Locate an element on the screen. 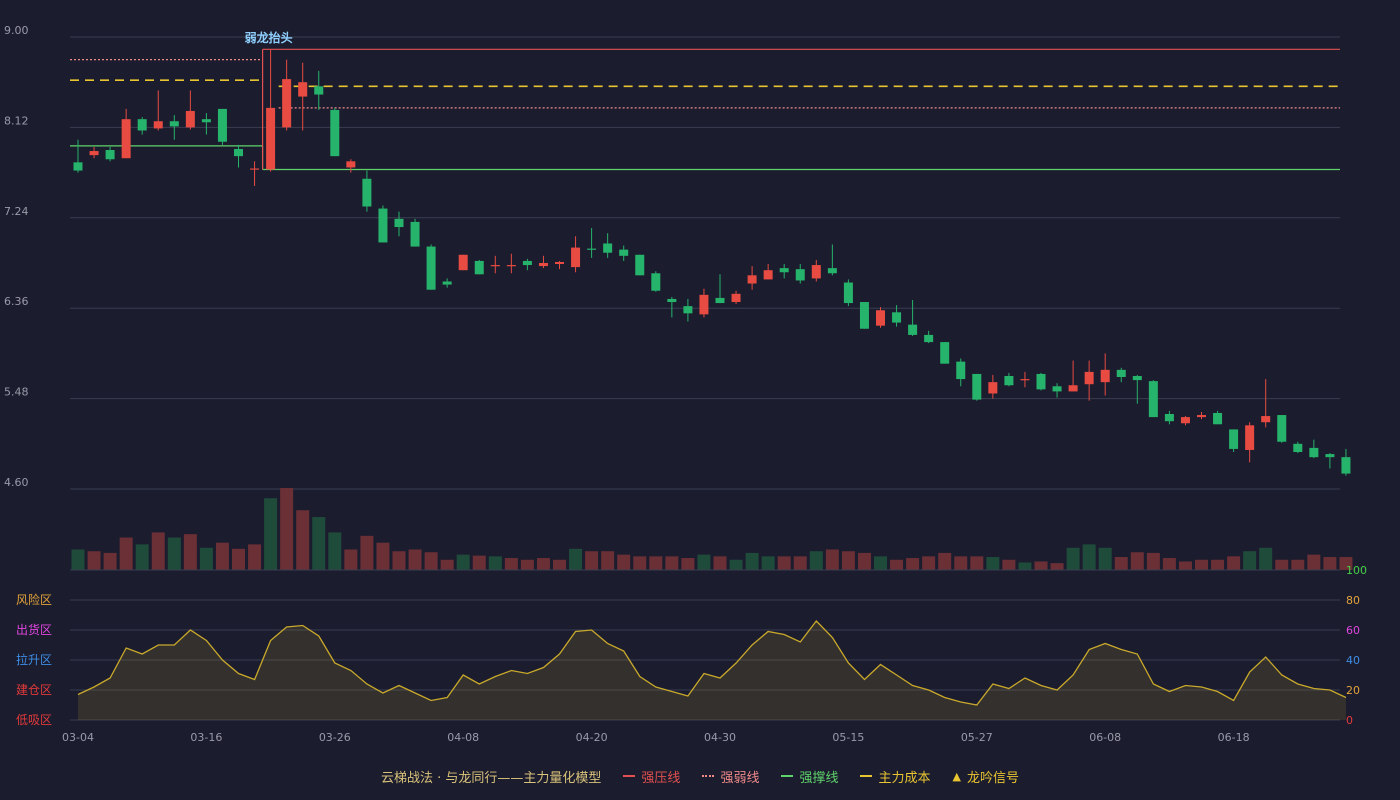 Image resolution: width=1400 pixels, height=800 pixels. osc-zone-label: 拉升区 is located at coordinates (34, 659).